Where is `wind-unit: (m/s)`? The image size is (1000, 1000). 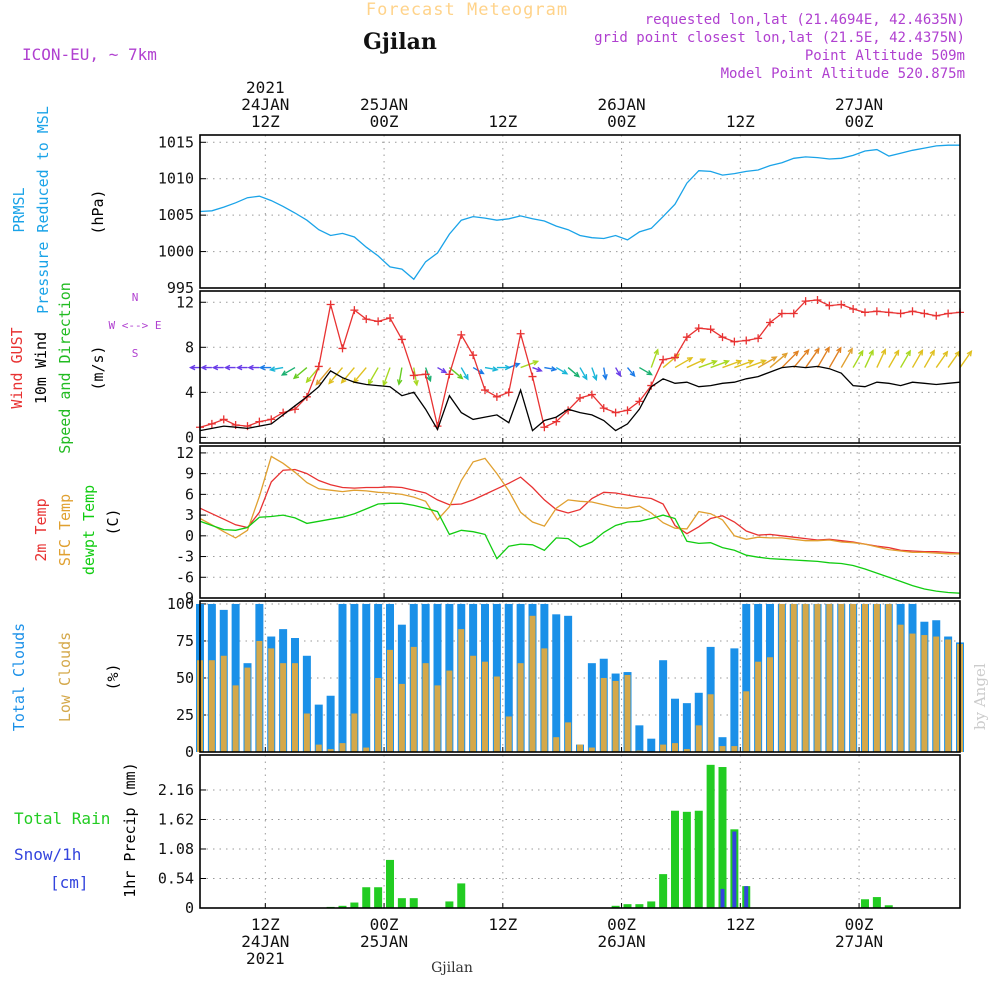 wind-unit: (m/s) is located at coordinates (98, 367).